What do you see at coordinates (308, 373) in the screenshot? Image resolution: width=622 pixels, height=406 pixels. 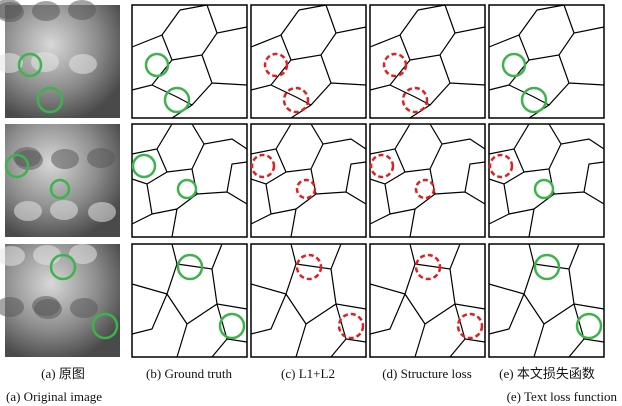 I see `caption: (c) L1+L2` at bounding box center [308, 373].